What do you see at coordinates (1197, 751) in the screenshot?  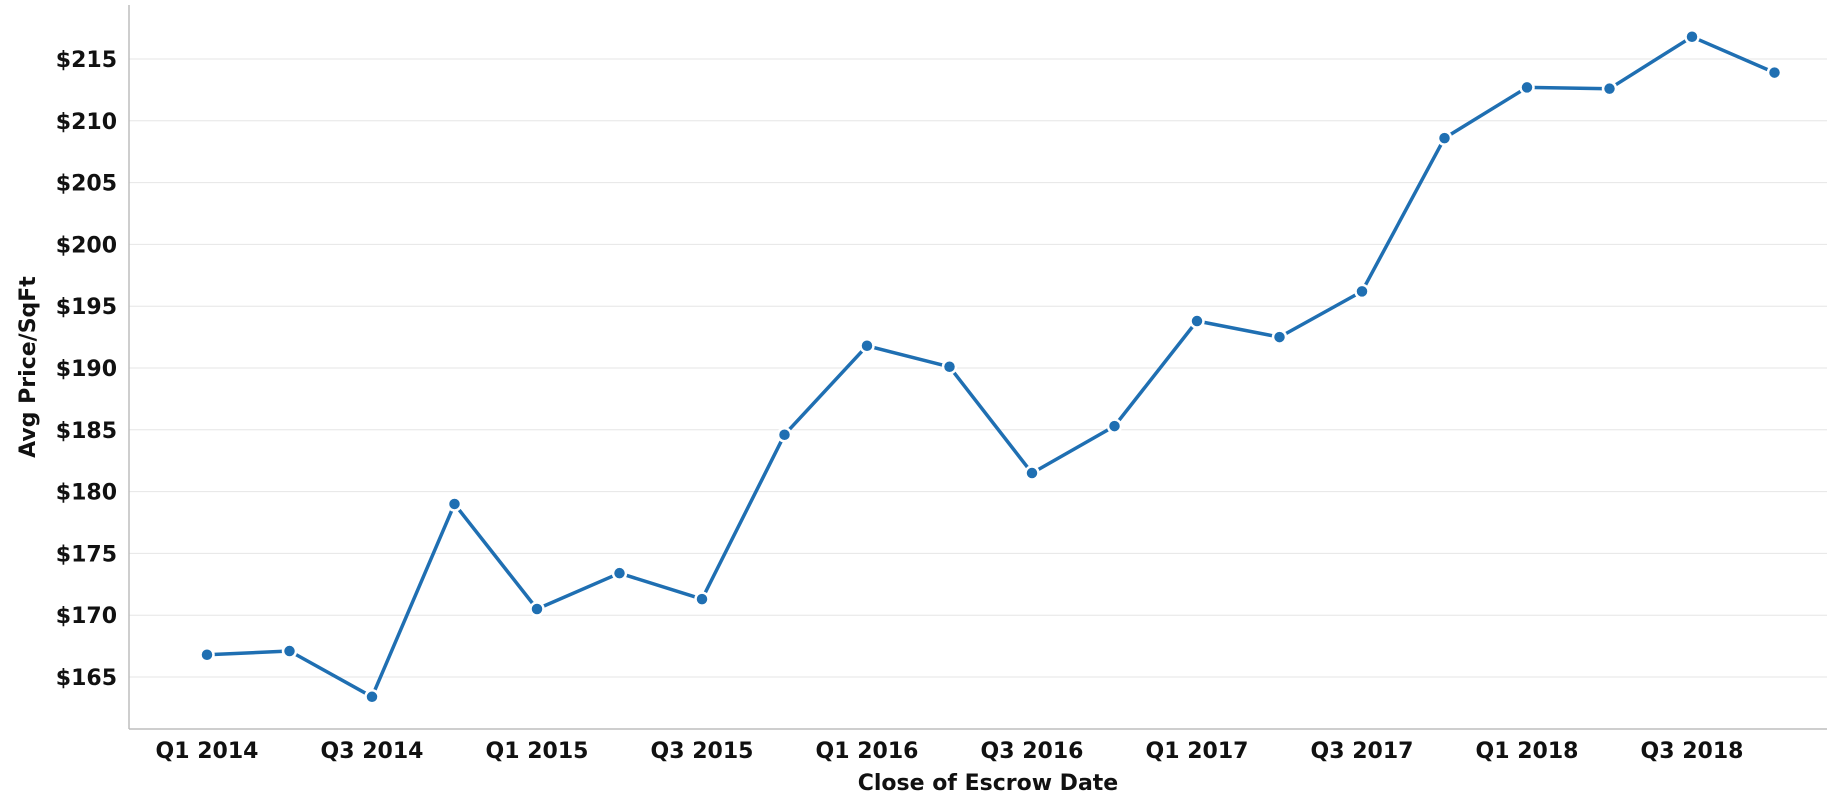 I see `x-tick-label: Q1 2017` at bounding box center [1197, 751].